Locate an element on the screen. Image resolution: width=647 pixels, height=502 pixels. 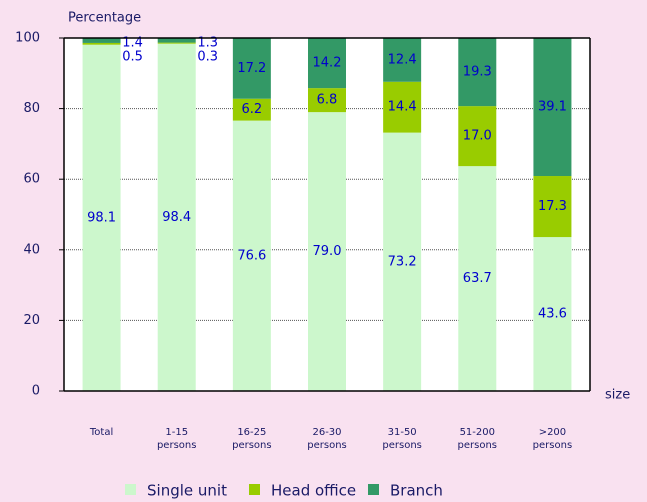
y-tick-label: 20 is located at coordinates (31, 320).